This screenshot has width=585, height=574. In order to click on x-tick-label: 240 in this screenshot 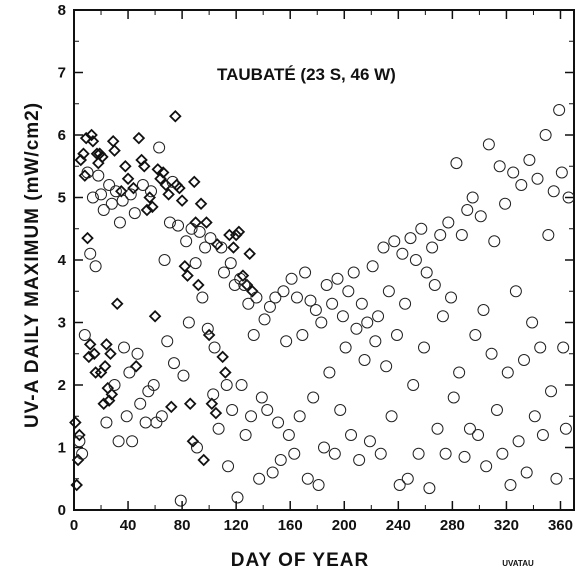, I will do `click(398, 525)`.